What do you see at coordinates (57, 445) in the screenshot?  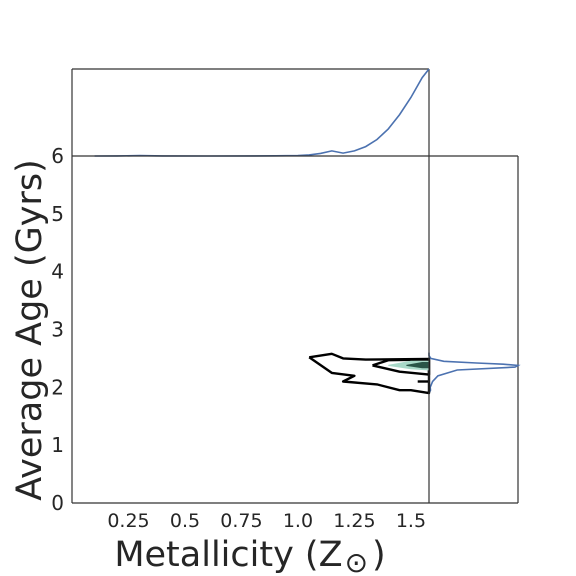 I see `y-tick-label: 1` at bounding box center [57, 445].